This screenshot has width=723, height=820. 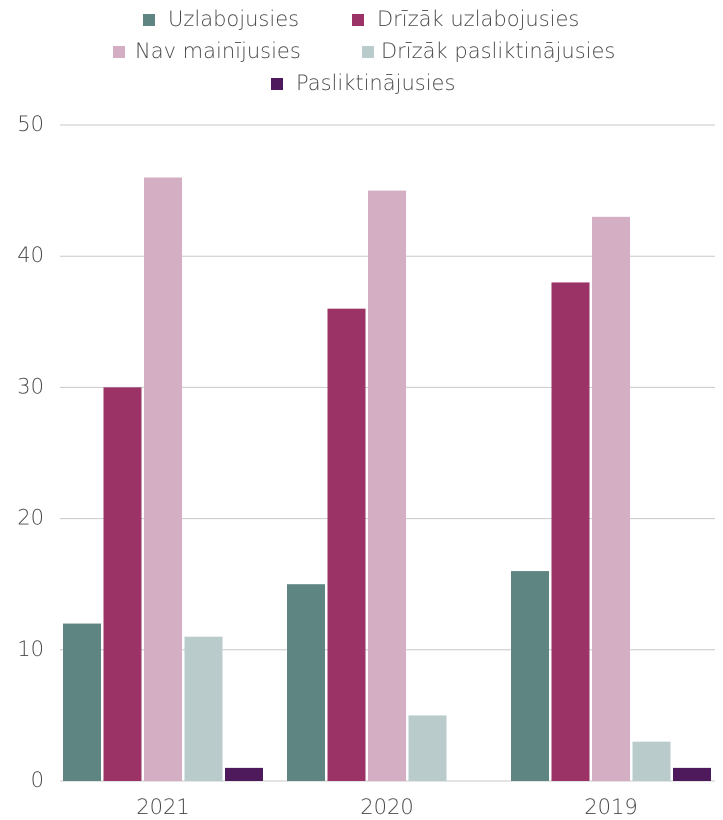 I want to click on legend-label: Pasliktinājusies, so click(x=375, y=83).